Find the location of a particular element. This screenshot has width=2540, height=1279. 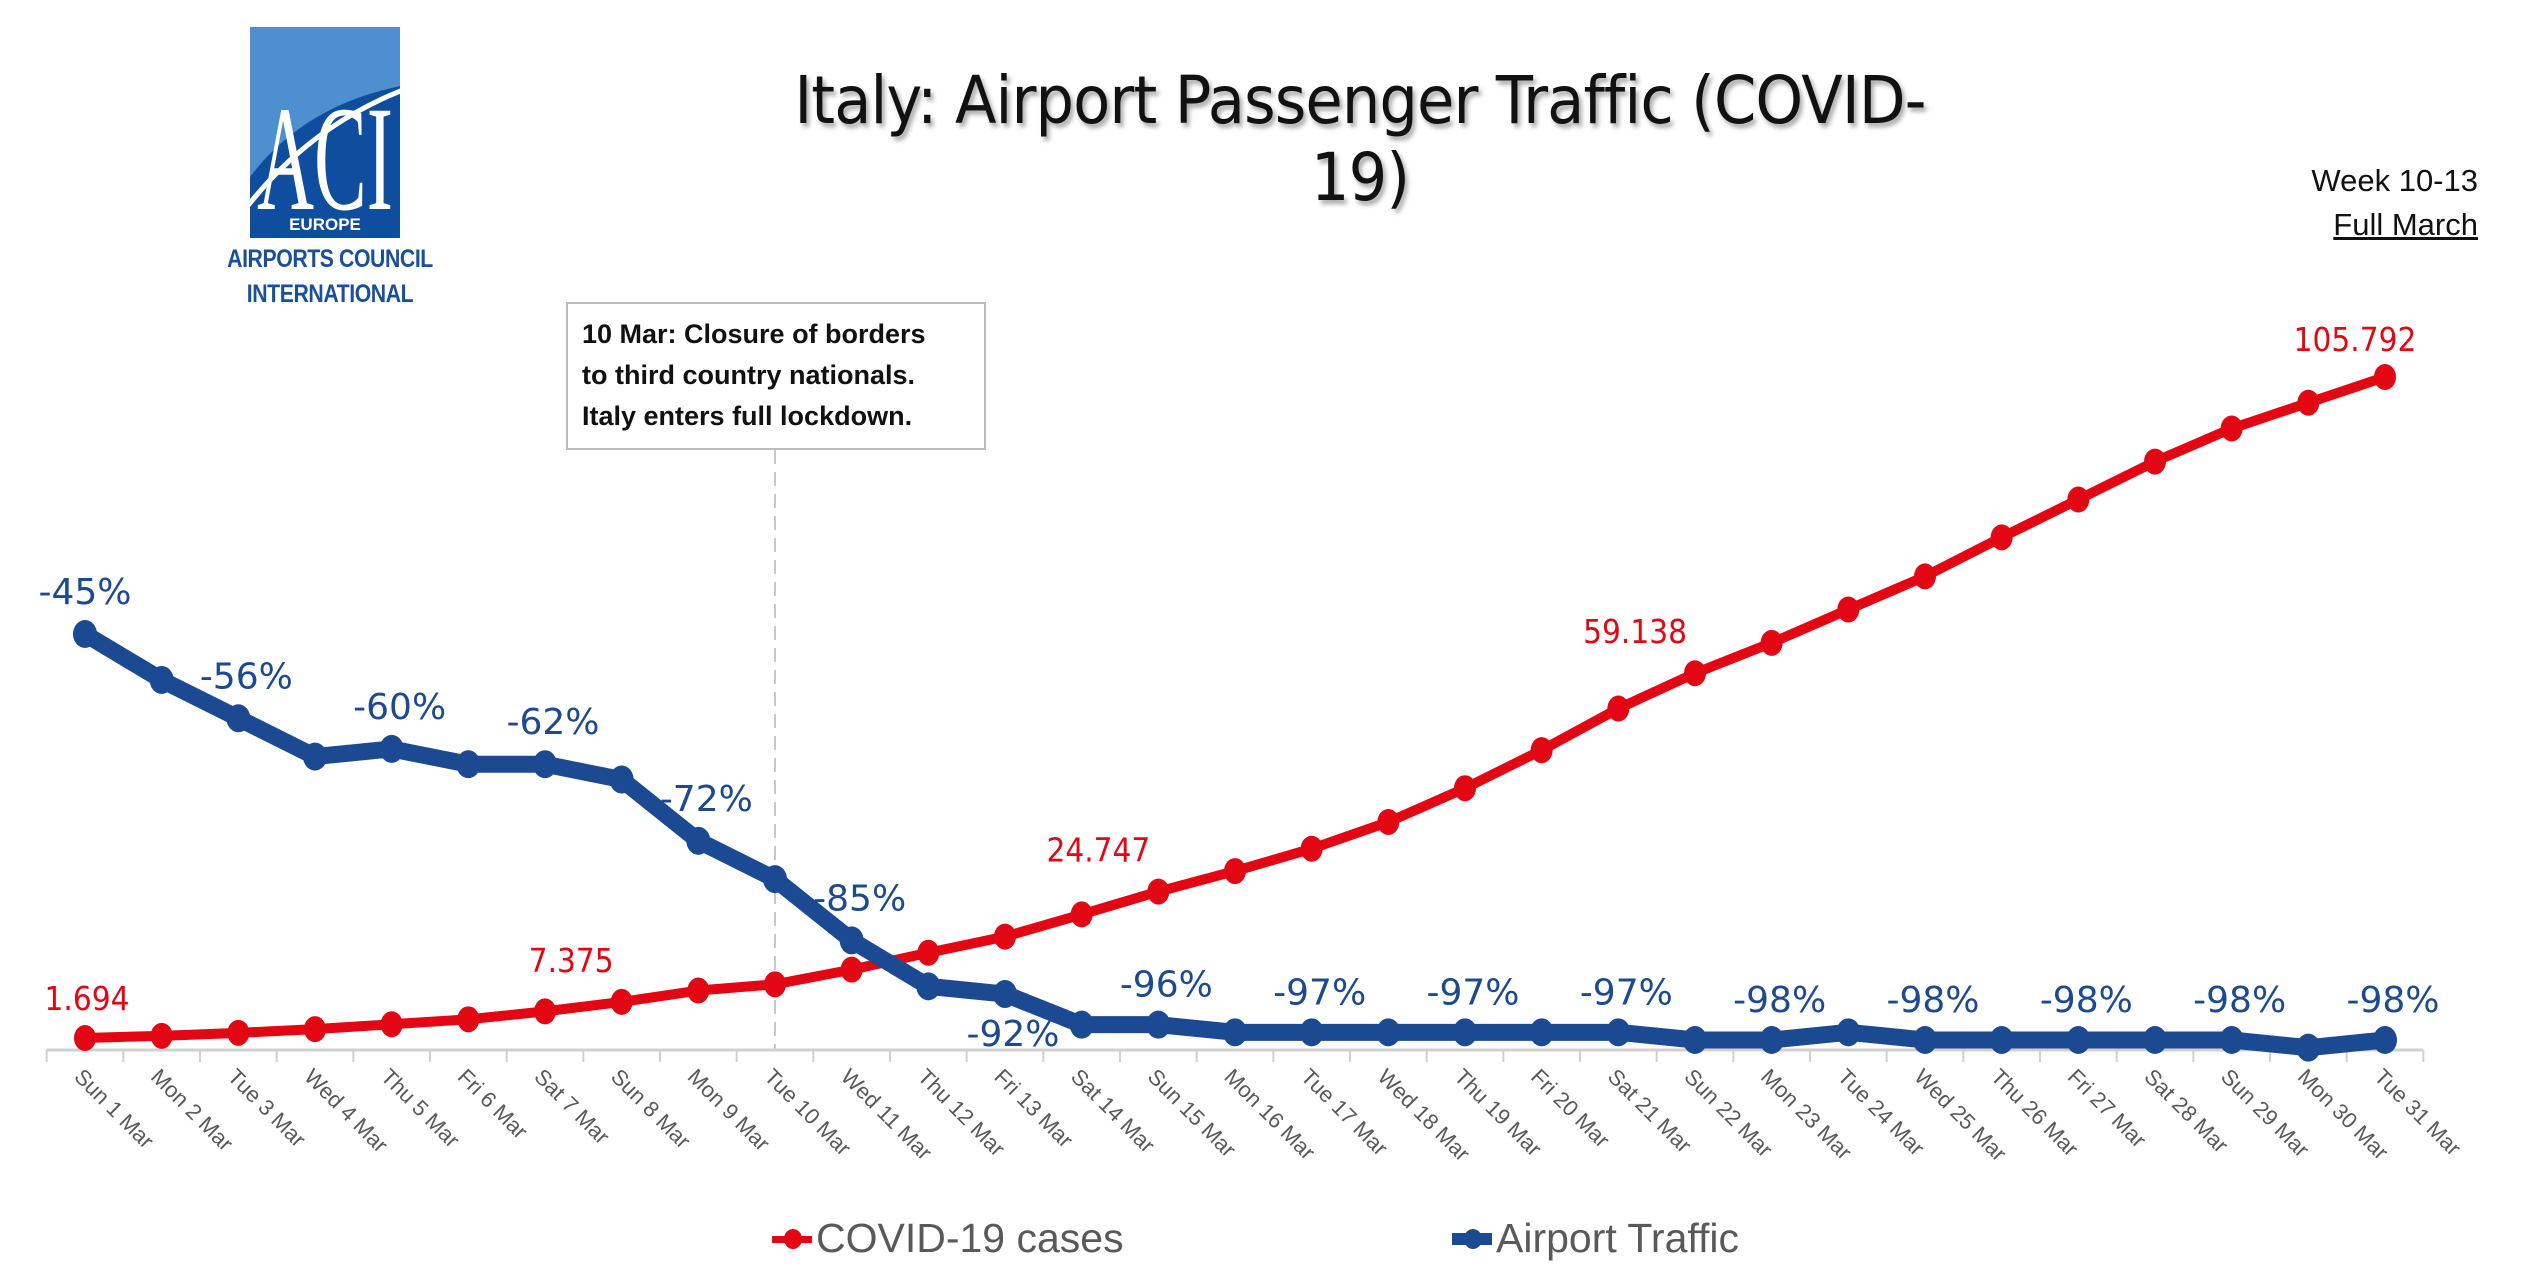

legend-marker-red-icon is located at coordinates (792, 1238).